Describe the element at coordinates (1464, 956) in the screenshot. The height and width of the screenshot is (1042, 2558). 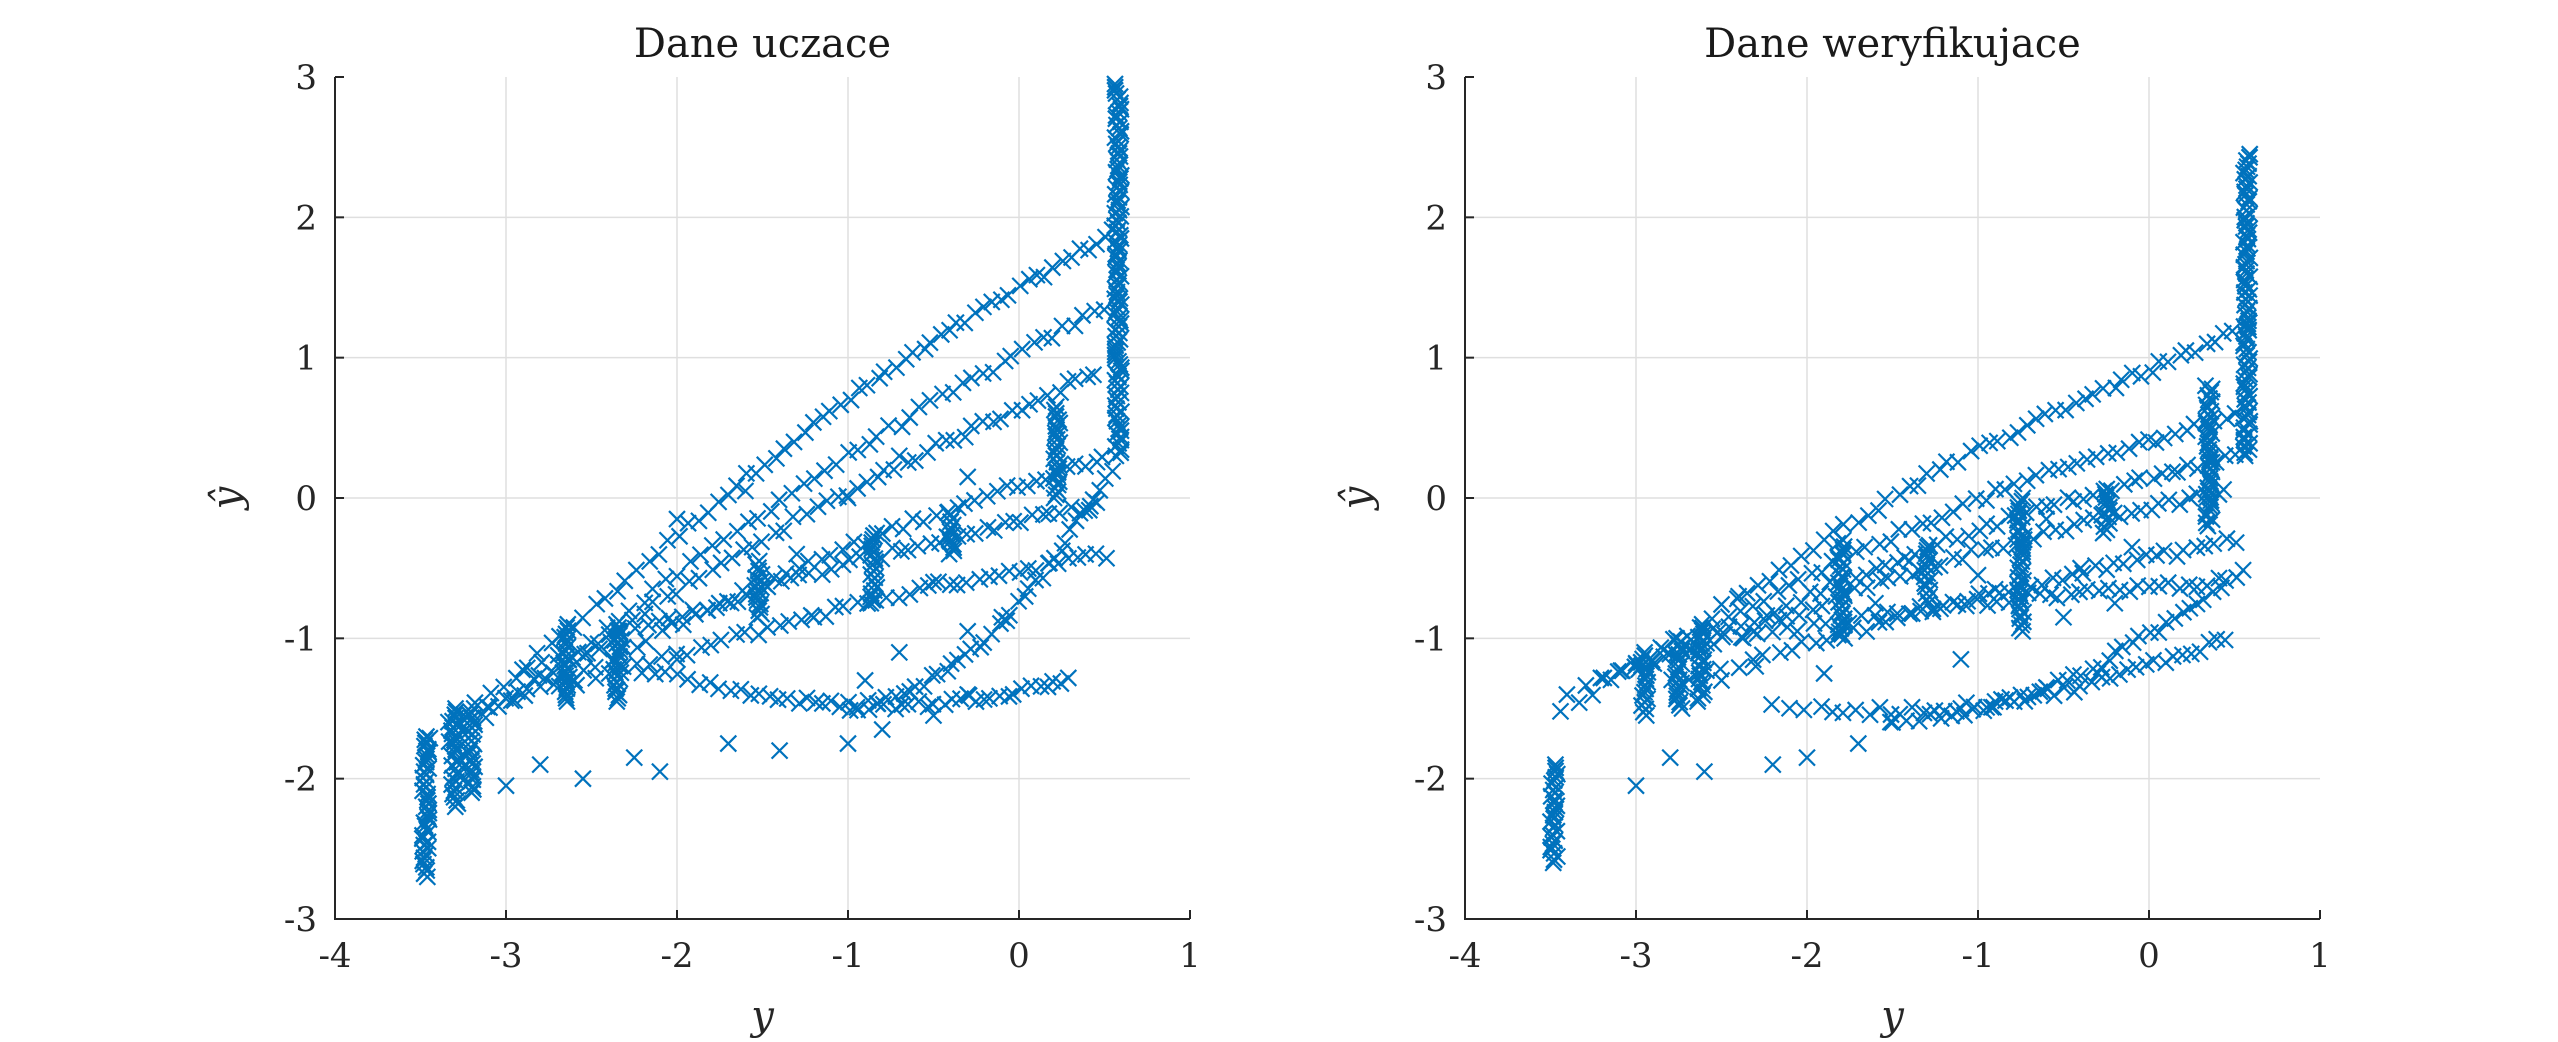
I see `x-tick-label: -4` at that location.